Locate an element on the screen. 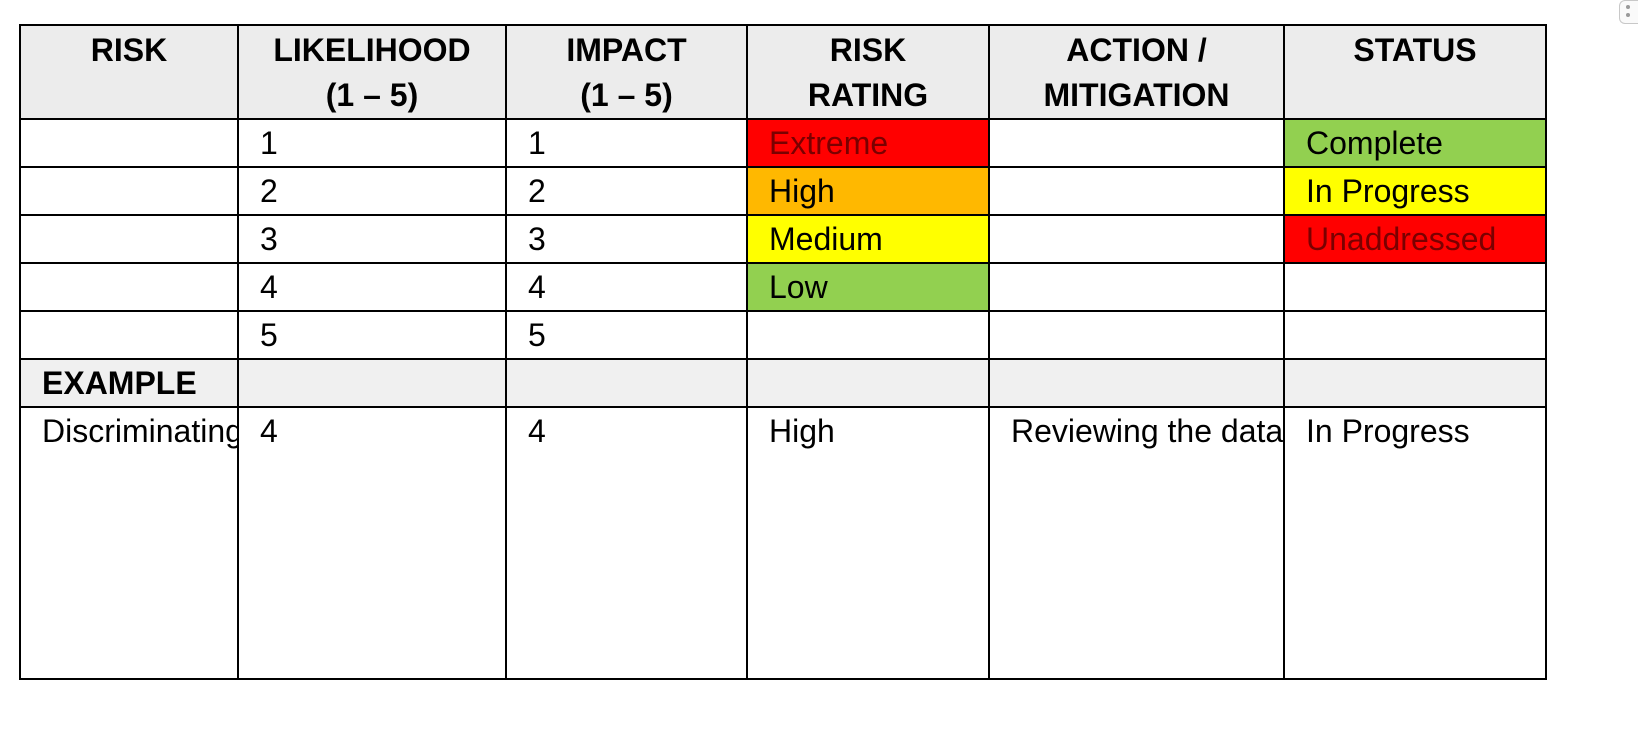  table-row: 5 5 is located at coordinates (783, 335).